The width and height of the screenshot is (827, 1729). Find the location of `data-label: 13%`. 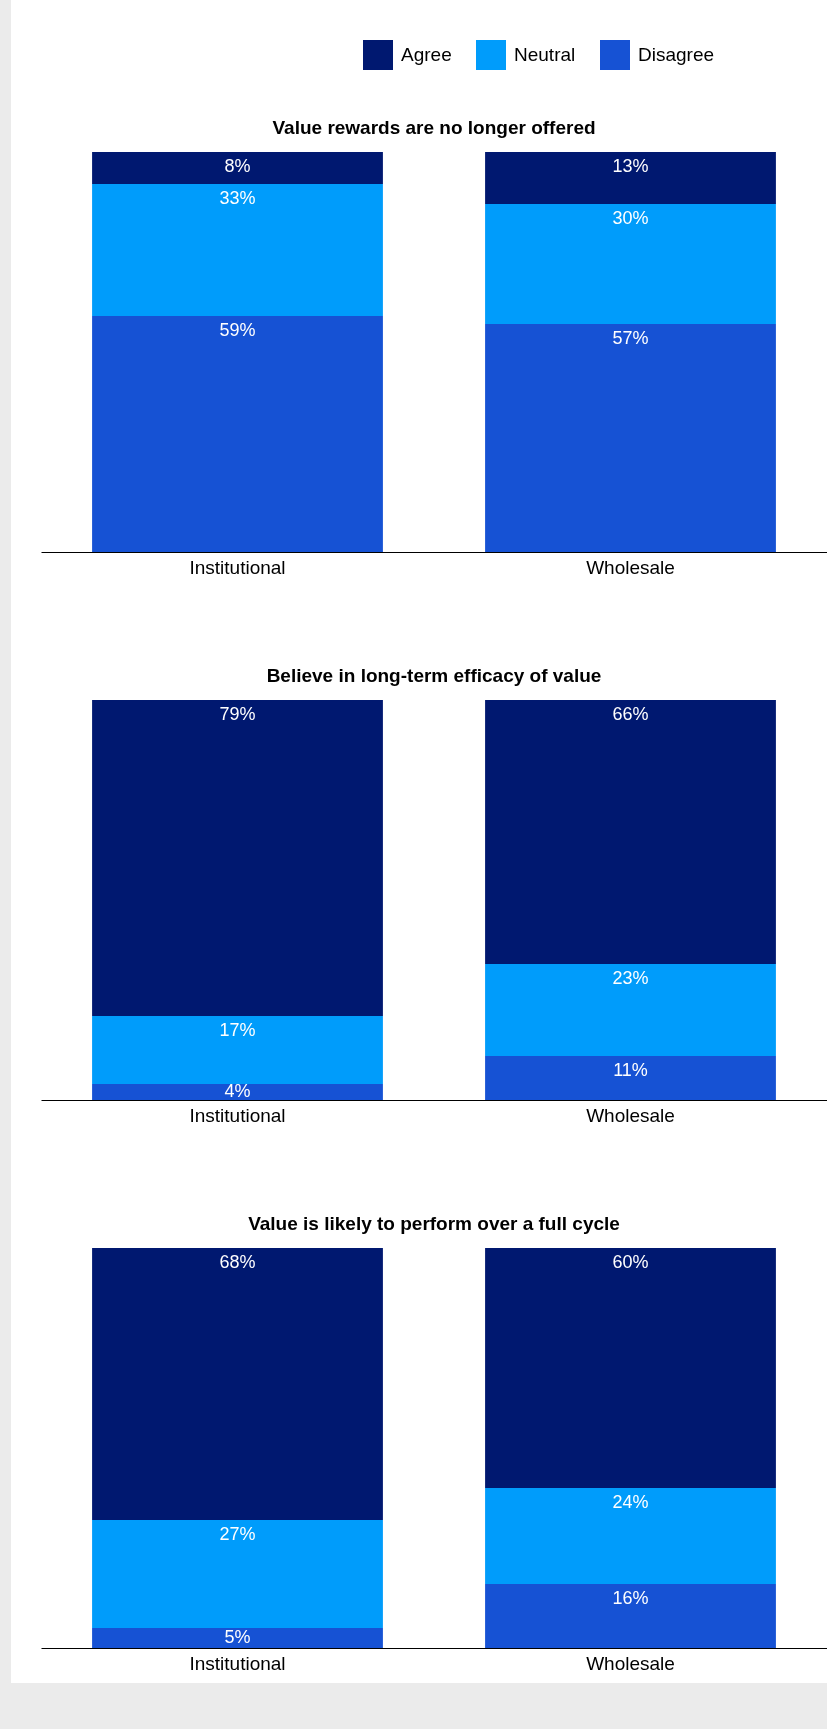

data-label: 13% is located at coordinates (630, 166).